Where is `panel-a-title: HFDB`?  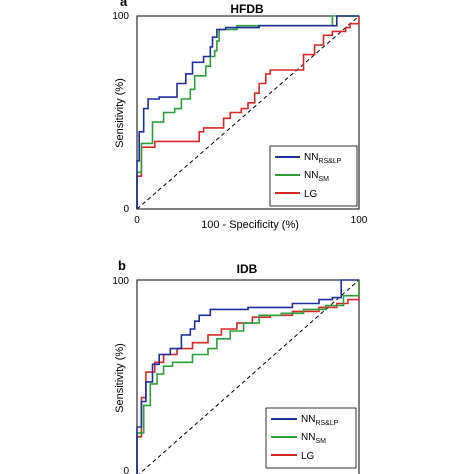
panel-a-title: HFDB is located at coordinates (247, 9).